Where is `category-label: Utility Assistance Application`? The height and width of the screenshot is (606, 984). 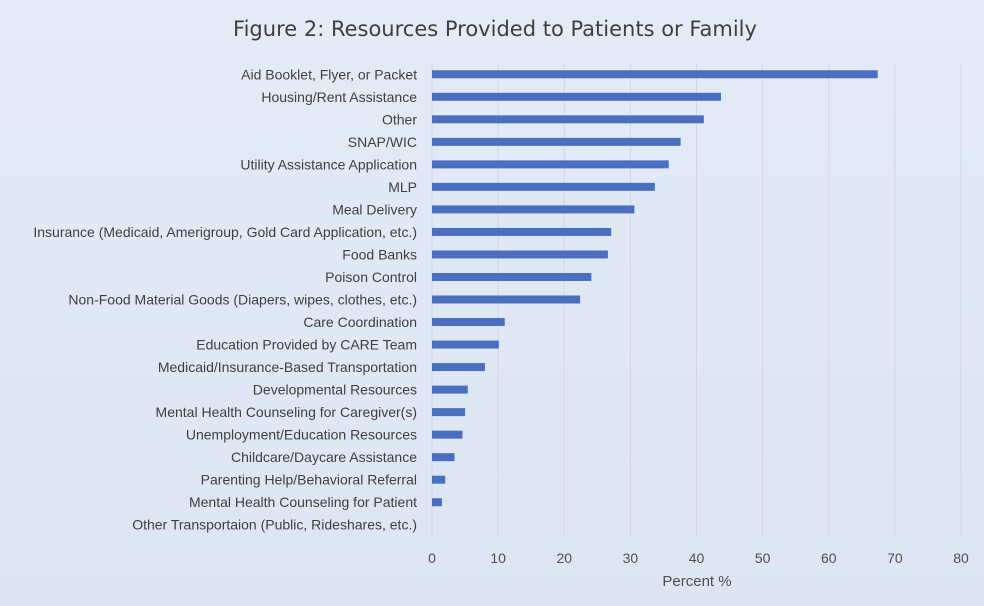 category-label: Utility Assistance Application is located at coordinates (328, 164).